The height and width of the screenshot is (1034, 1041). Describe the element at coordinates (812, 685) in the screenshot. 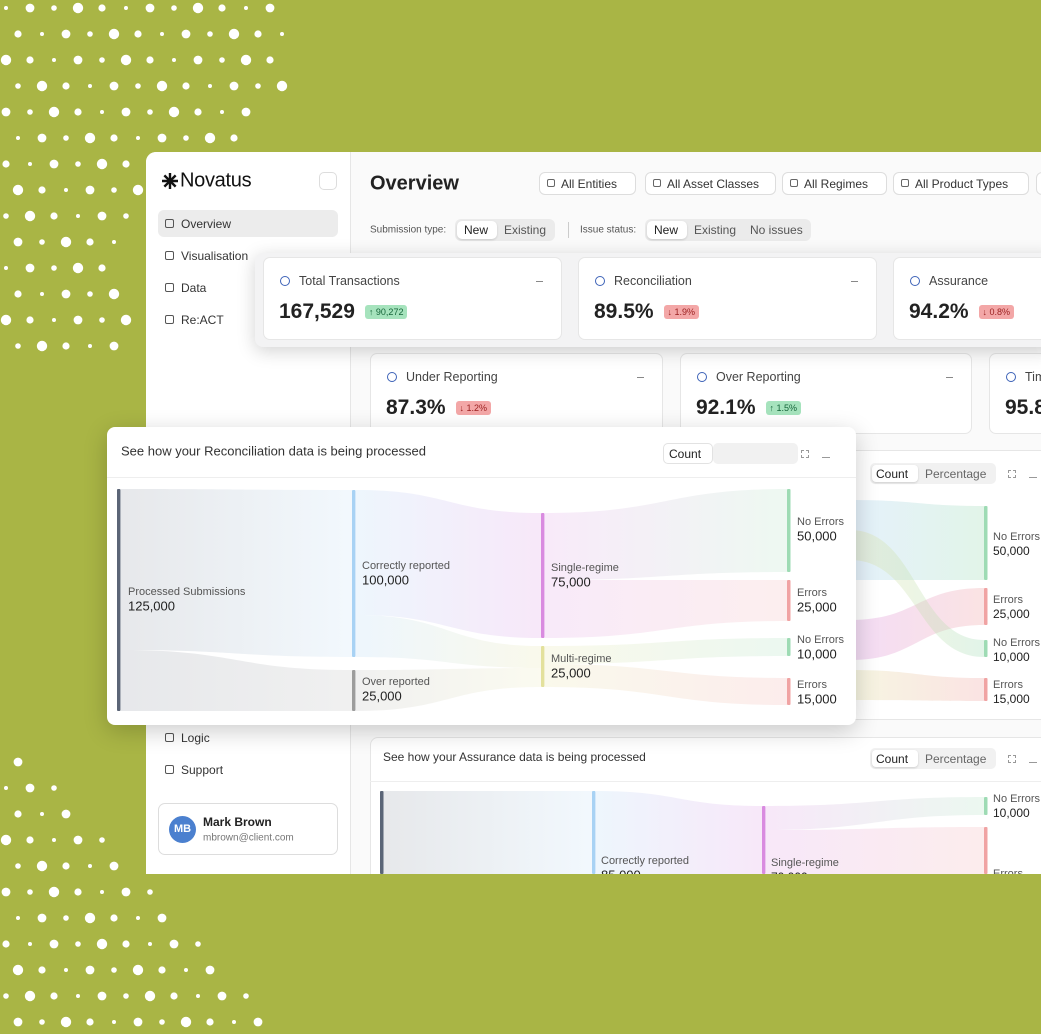

I see `node-label: Errors` at that location.